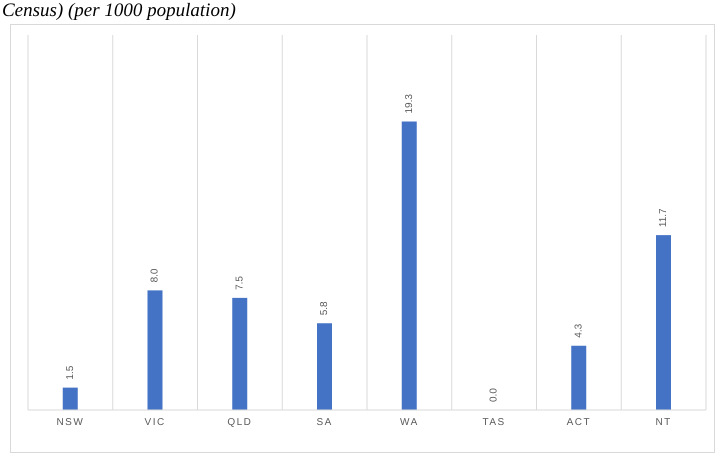  Describe the element at coordinates (70, 372) in the screenshot. I see `data-label: 1.5` at that location.